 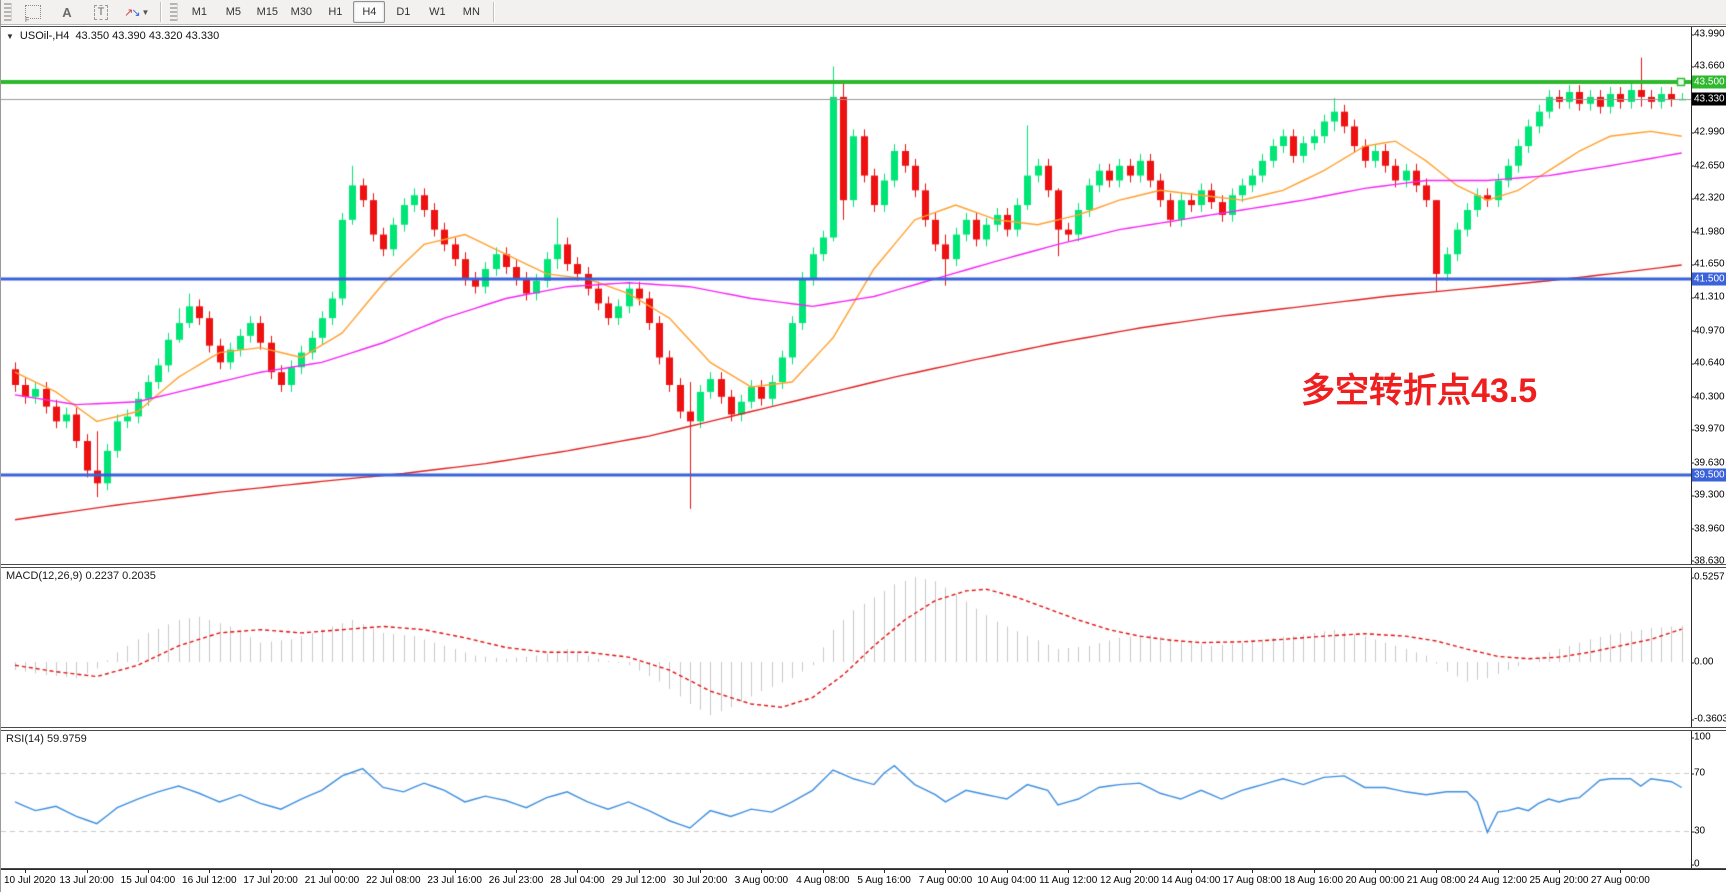 What do you see at coordinates (1708, 166) in the screenshot?
I see `price-tick-label: 42.650` at bounding box center [1708, 166].